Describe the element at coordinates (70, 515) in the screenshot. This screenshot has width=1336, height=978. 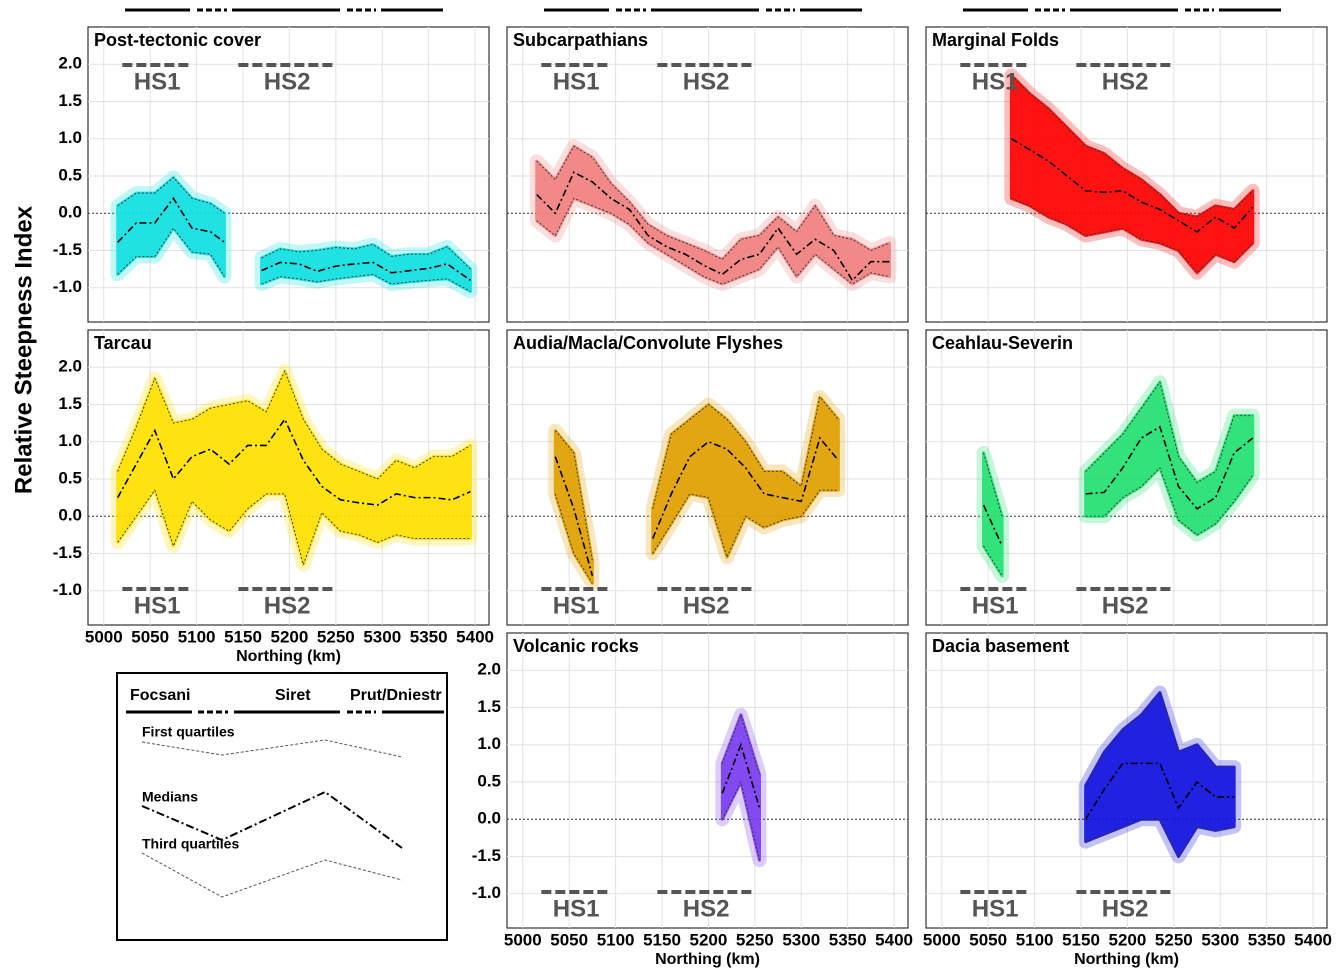
I see `y-tick-label: 0.0` at that location.